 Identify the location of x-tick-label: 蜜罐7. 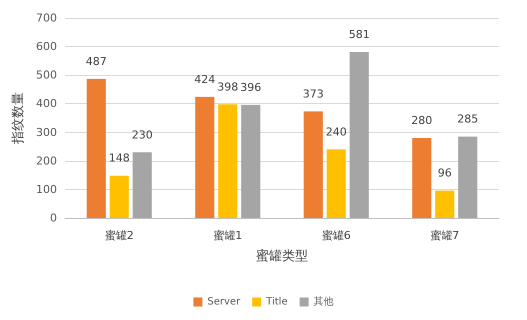
(445, 235).